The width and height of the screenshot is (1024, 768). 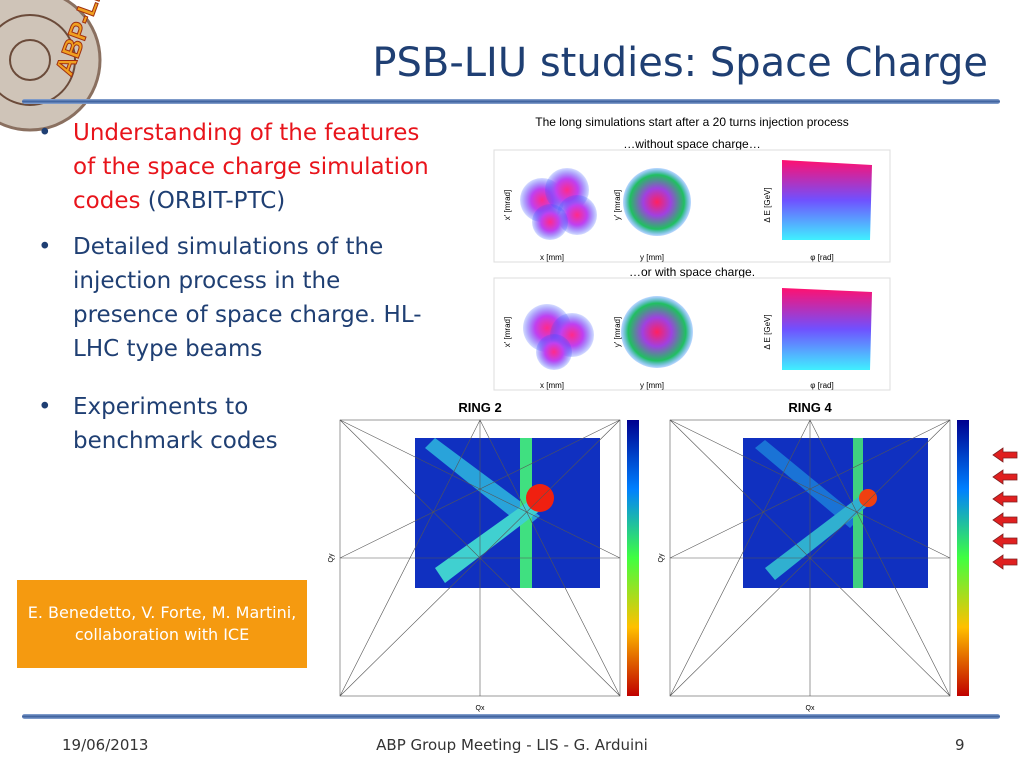 What do you see at coordinates (105, 745) in the screenshot?
I see `footer-date: 19/06/2013` at bounding box center [105, 745].